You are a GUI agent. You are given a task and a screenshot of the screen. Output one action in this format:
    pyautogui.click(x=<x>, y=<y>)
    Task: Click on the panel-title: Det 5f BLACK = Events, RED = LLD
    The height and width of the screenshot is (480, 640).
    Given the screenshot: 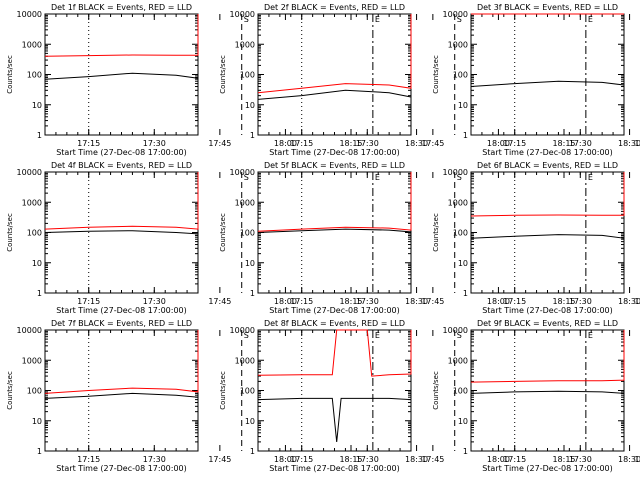 What is the action you would take?
    pyautogui.click(x=334, y=165)
    